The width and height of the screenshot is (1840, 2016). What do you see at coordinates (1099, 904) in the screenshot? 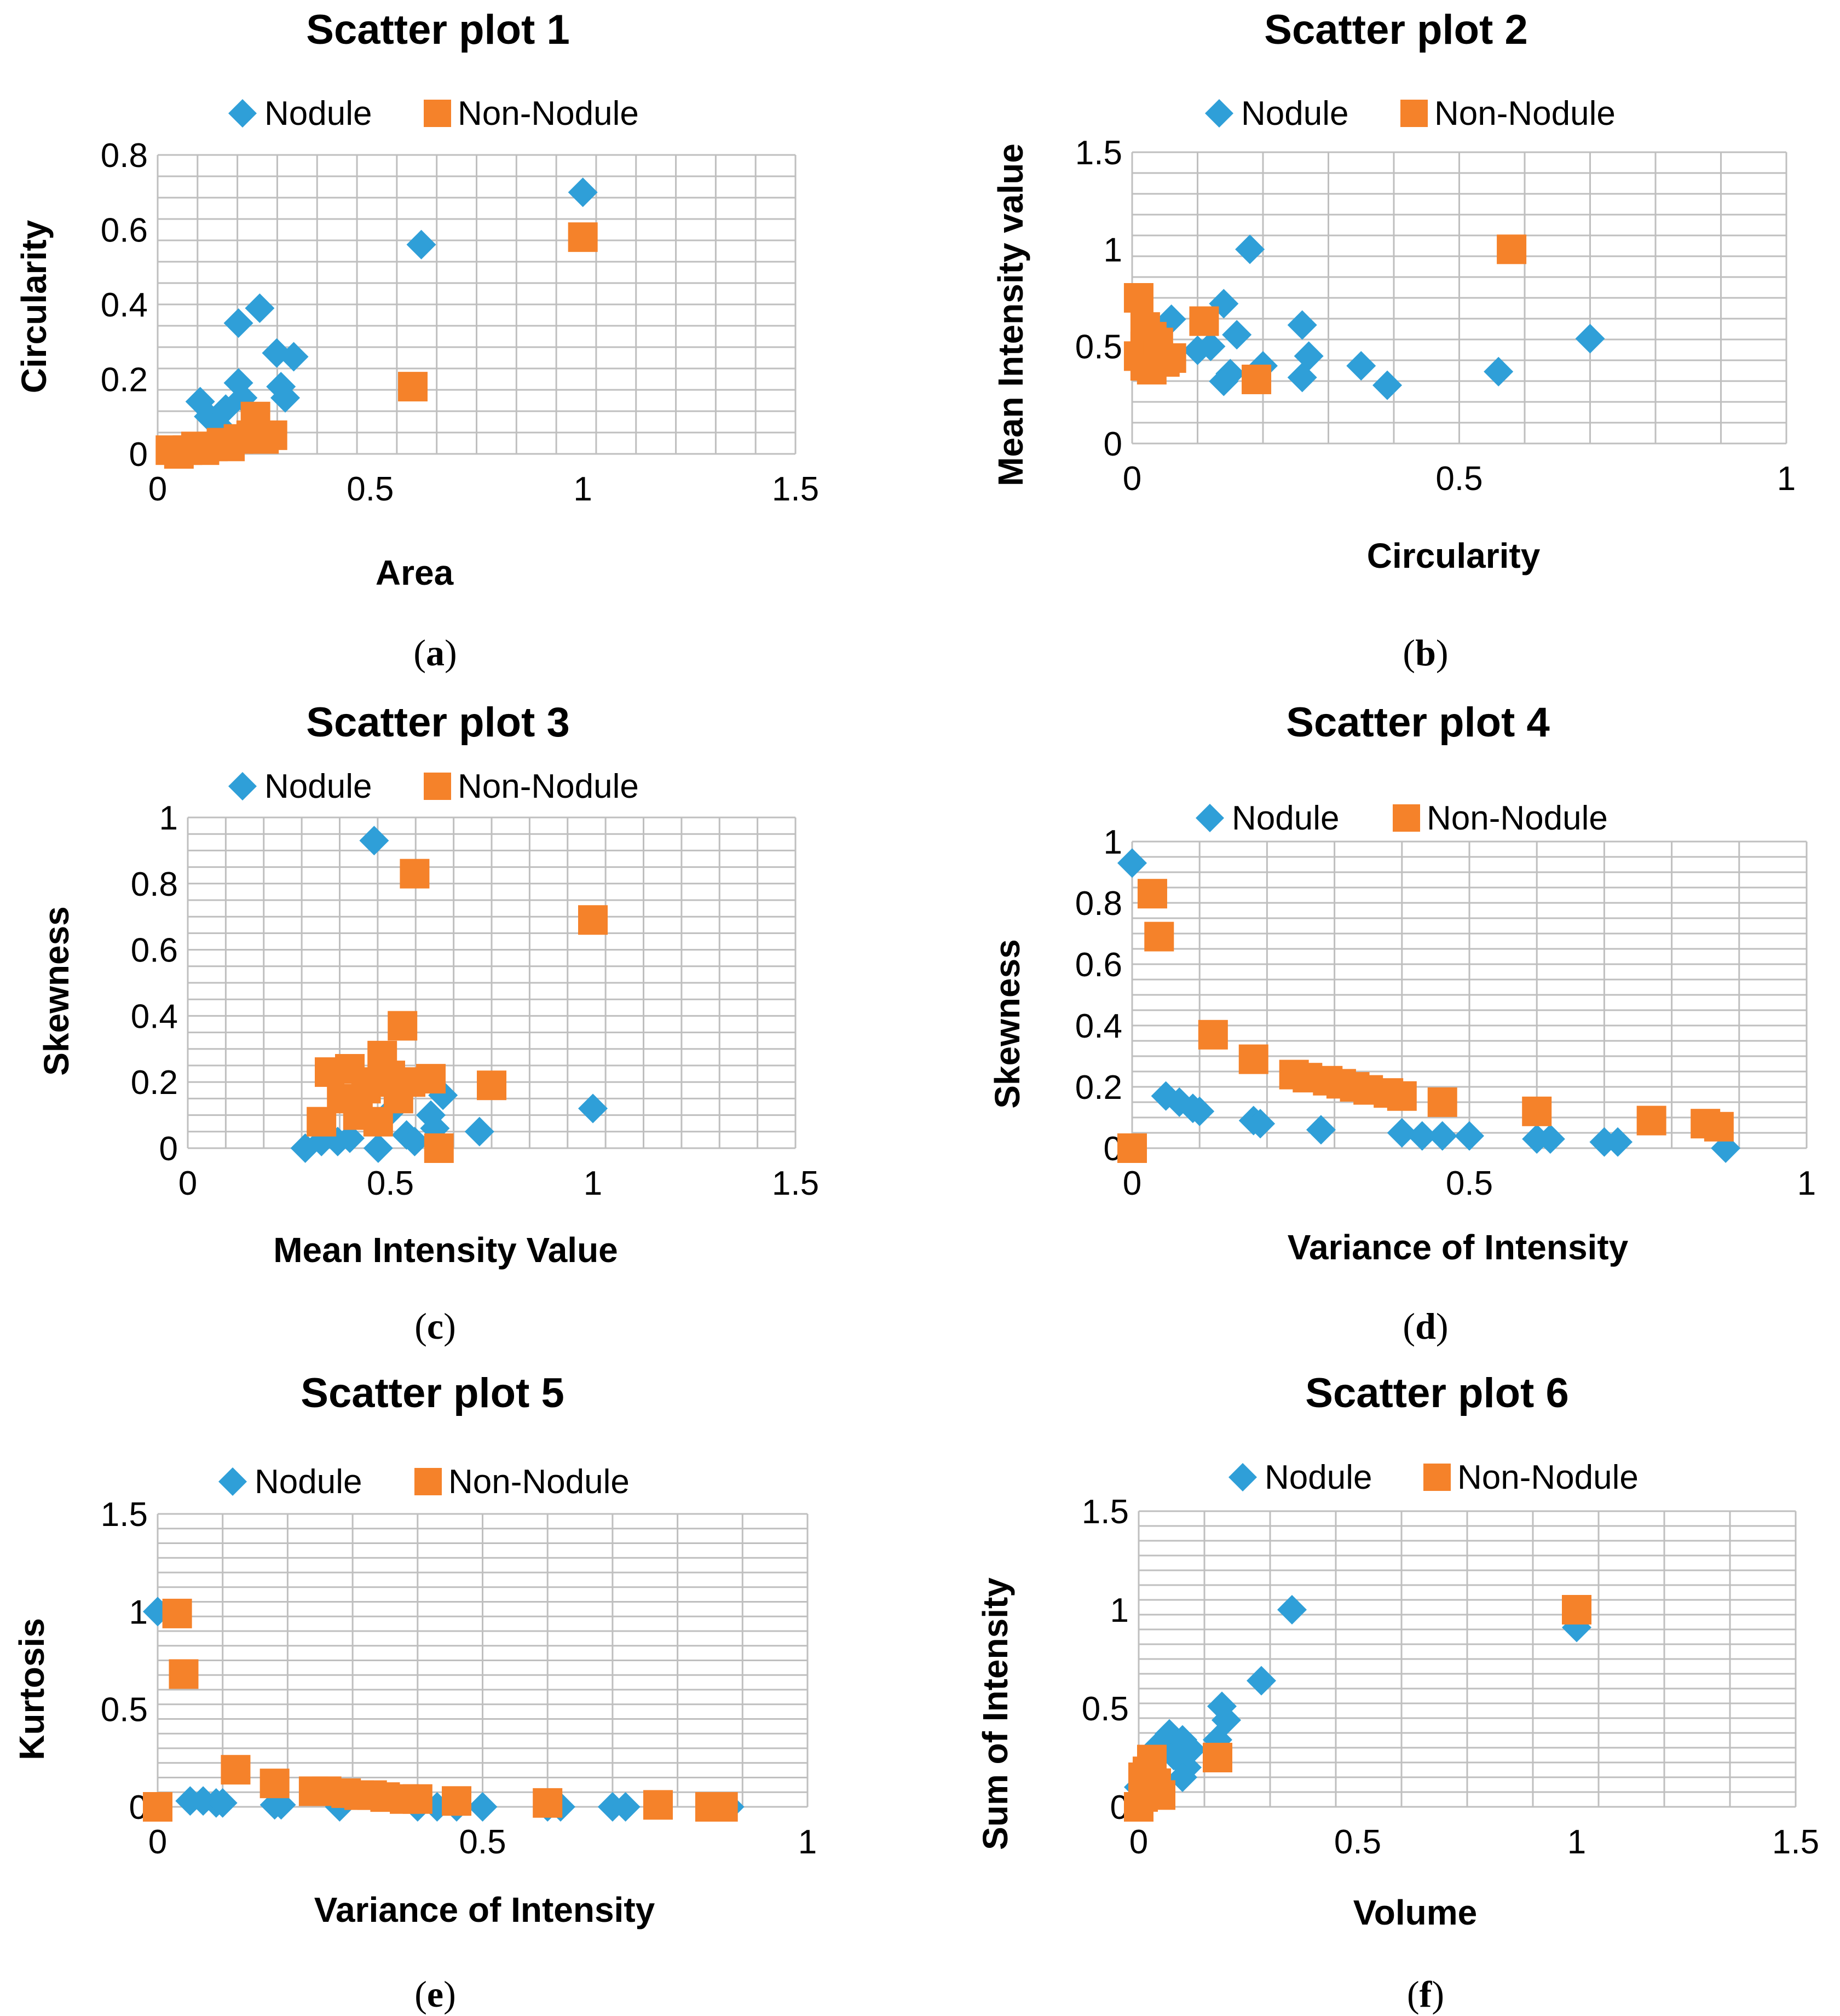
I see `y-tick-label: 0.8` at bounding box center [1099, 904].